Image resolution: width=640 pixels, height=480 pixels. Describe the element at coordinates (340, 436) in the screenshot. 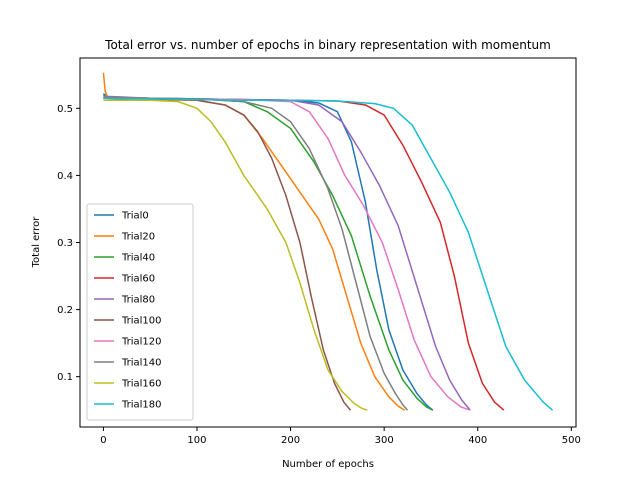

I see `x-axis-ticks: 0 100 200 300 400 500` at that location.